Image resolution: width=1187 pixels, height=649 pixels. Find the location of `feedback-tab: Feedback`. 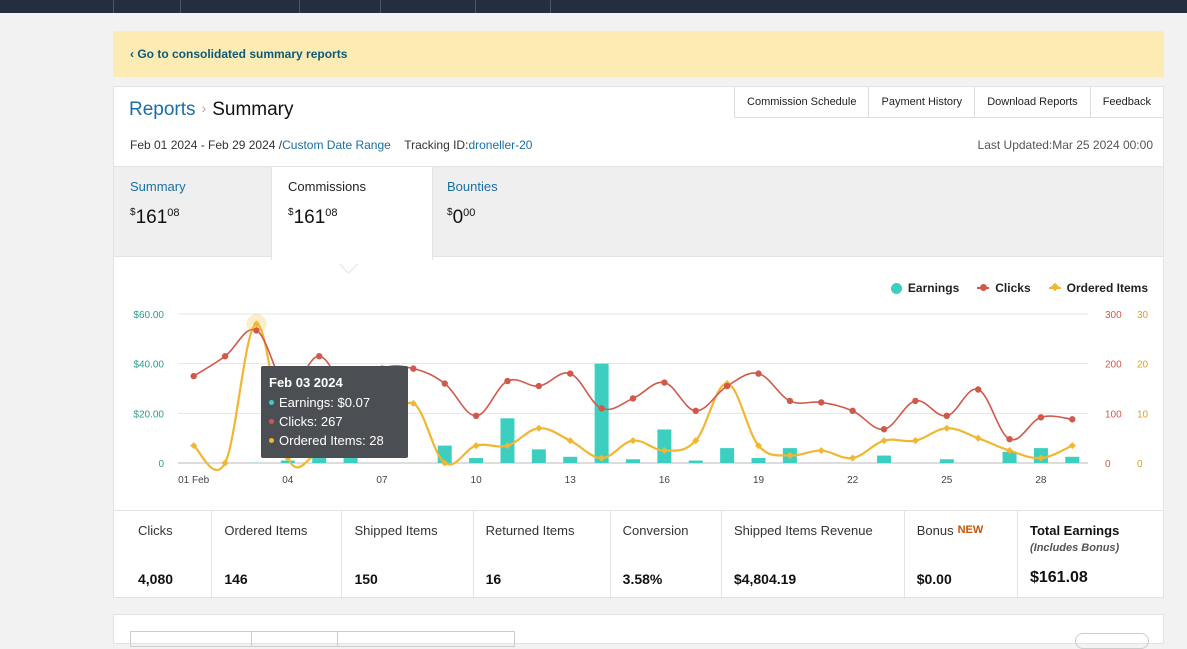

feedback-tab: Feedback is located at coordinates (1127, 102).